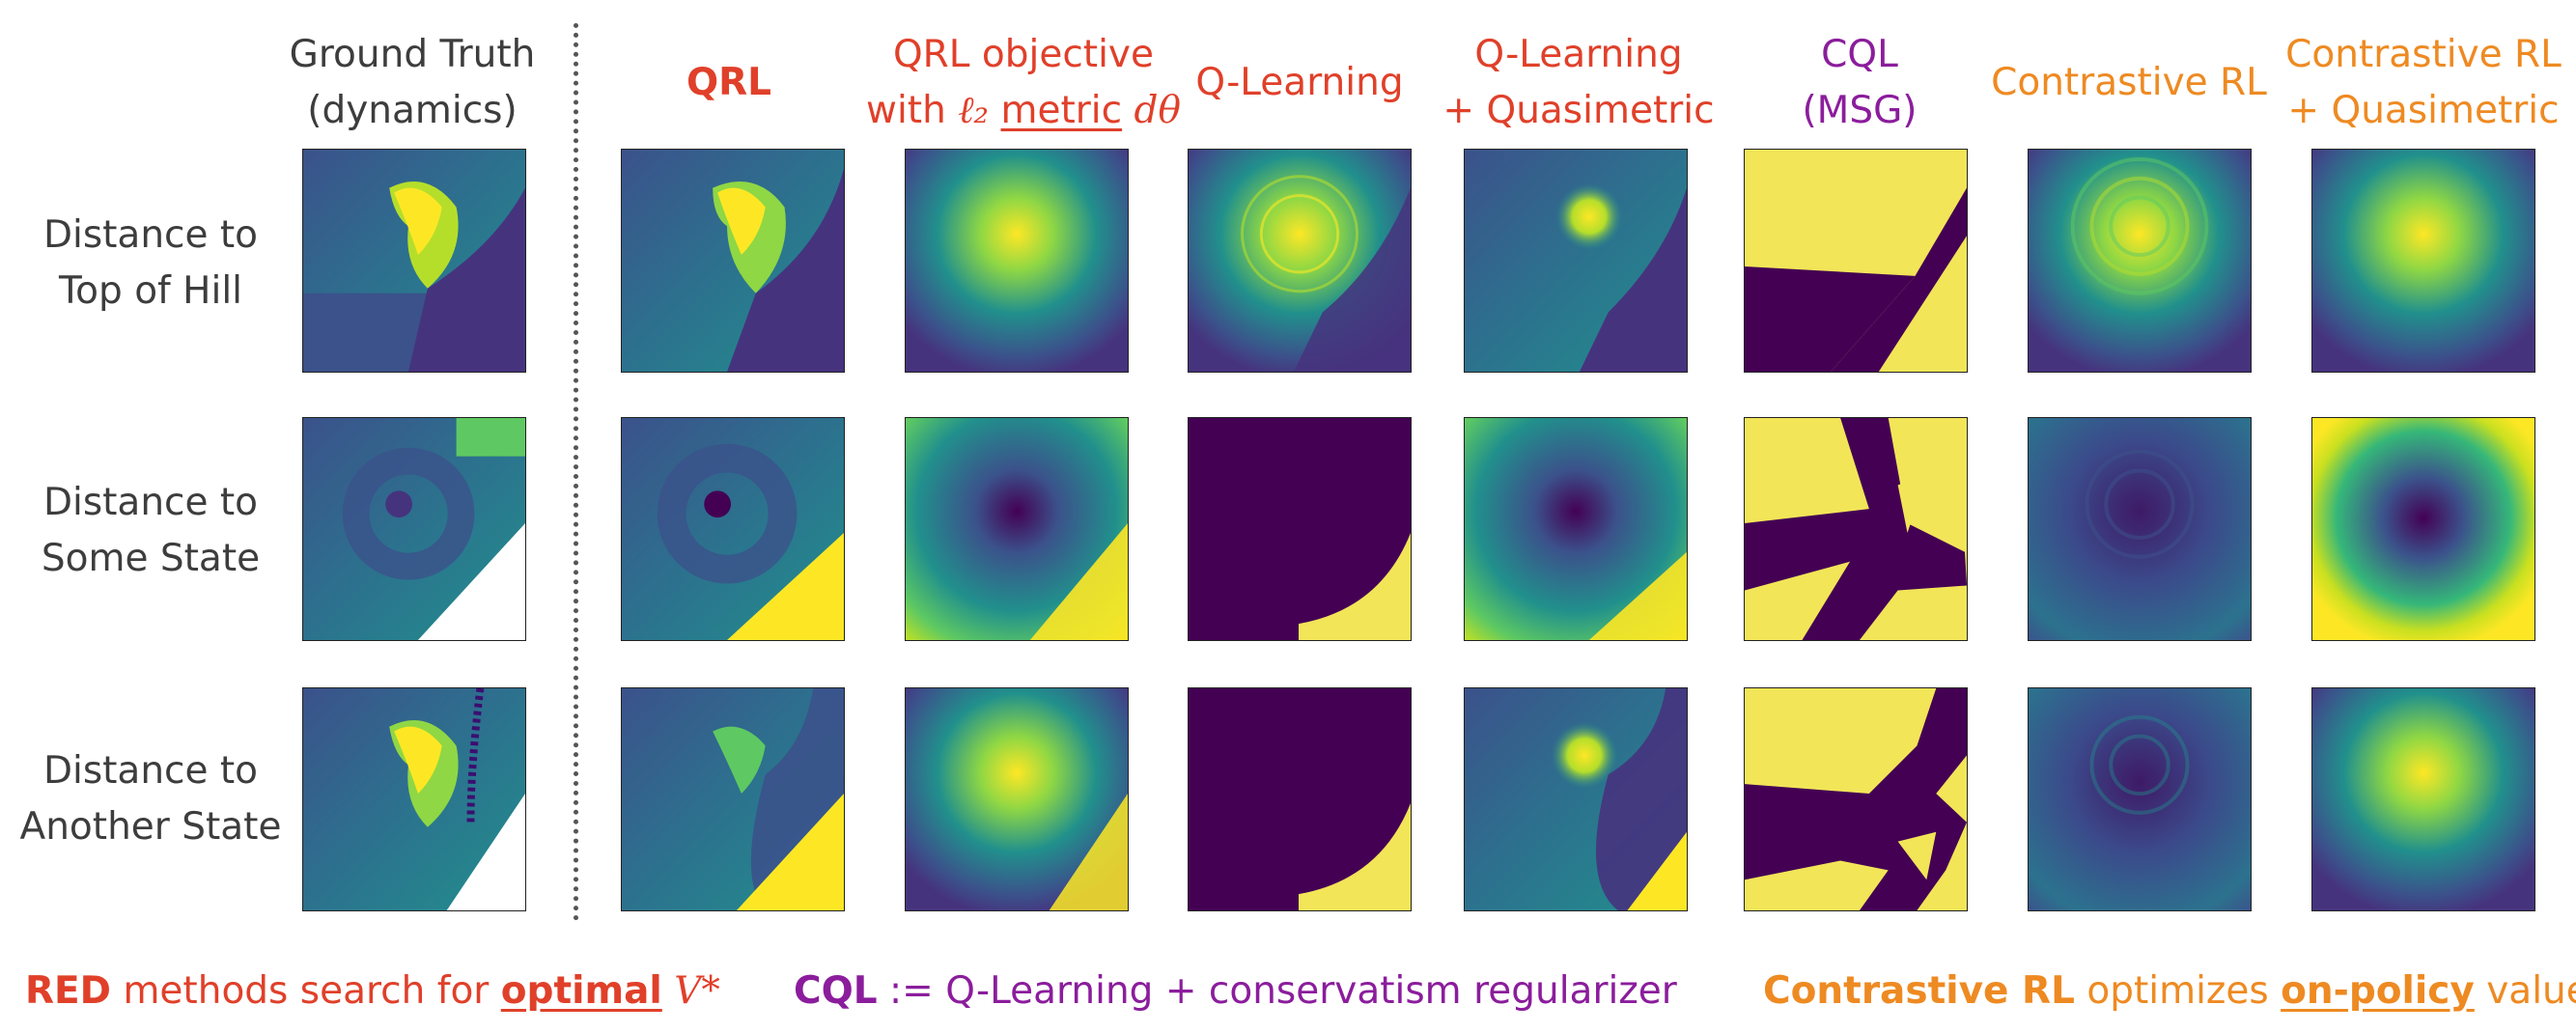 Image resolution: width=2576 pixels, height=1033 pixels. I want to click on panel-gt-row3, so click(414, 799).